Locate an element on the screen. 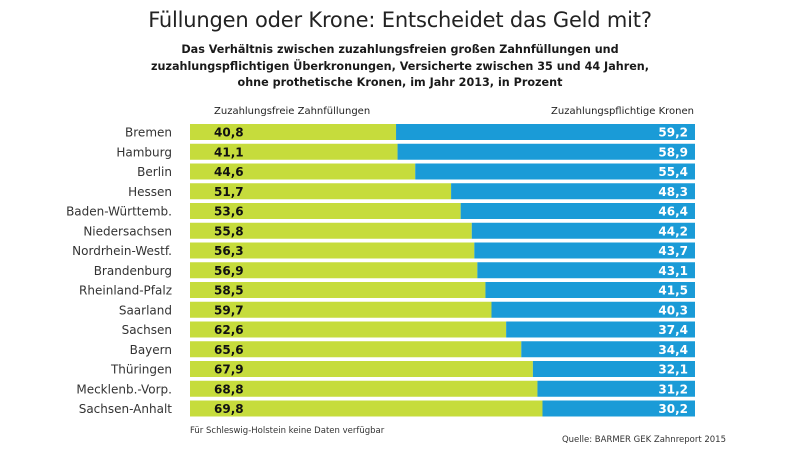 The height and width of the screenshot is (451, 800). value-label-crowns: 30,2 is located at coordinates (673, 409).